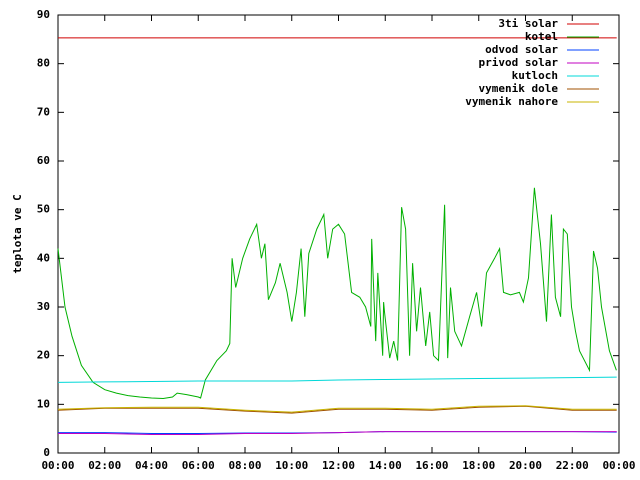 Image resolution: width=640 pixels, height=480 pixels. I want to click on x-tick-label: 16:00, so click(431, 465).